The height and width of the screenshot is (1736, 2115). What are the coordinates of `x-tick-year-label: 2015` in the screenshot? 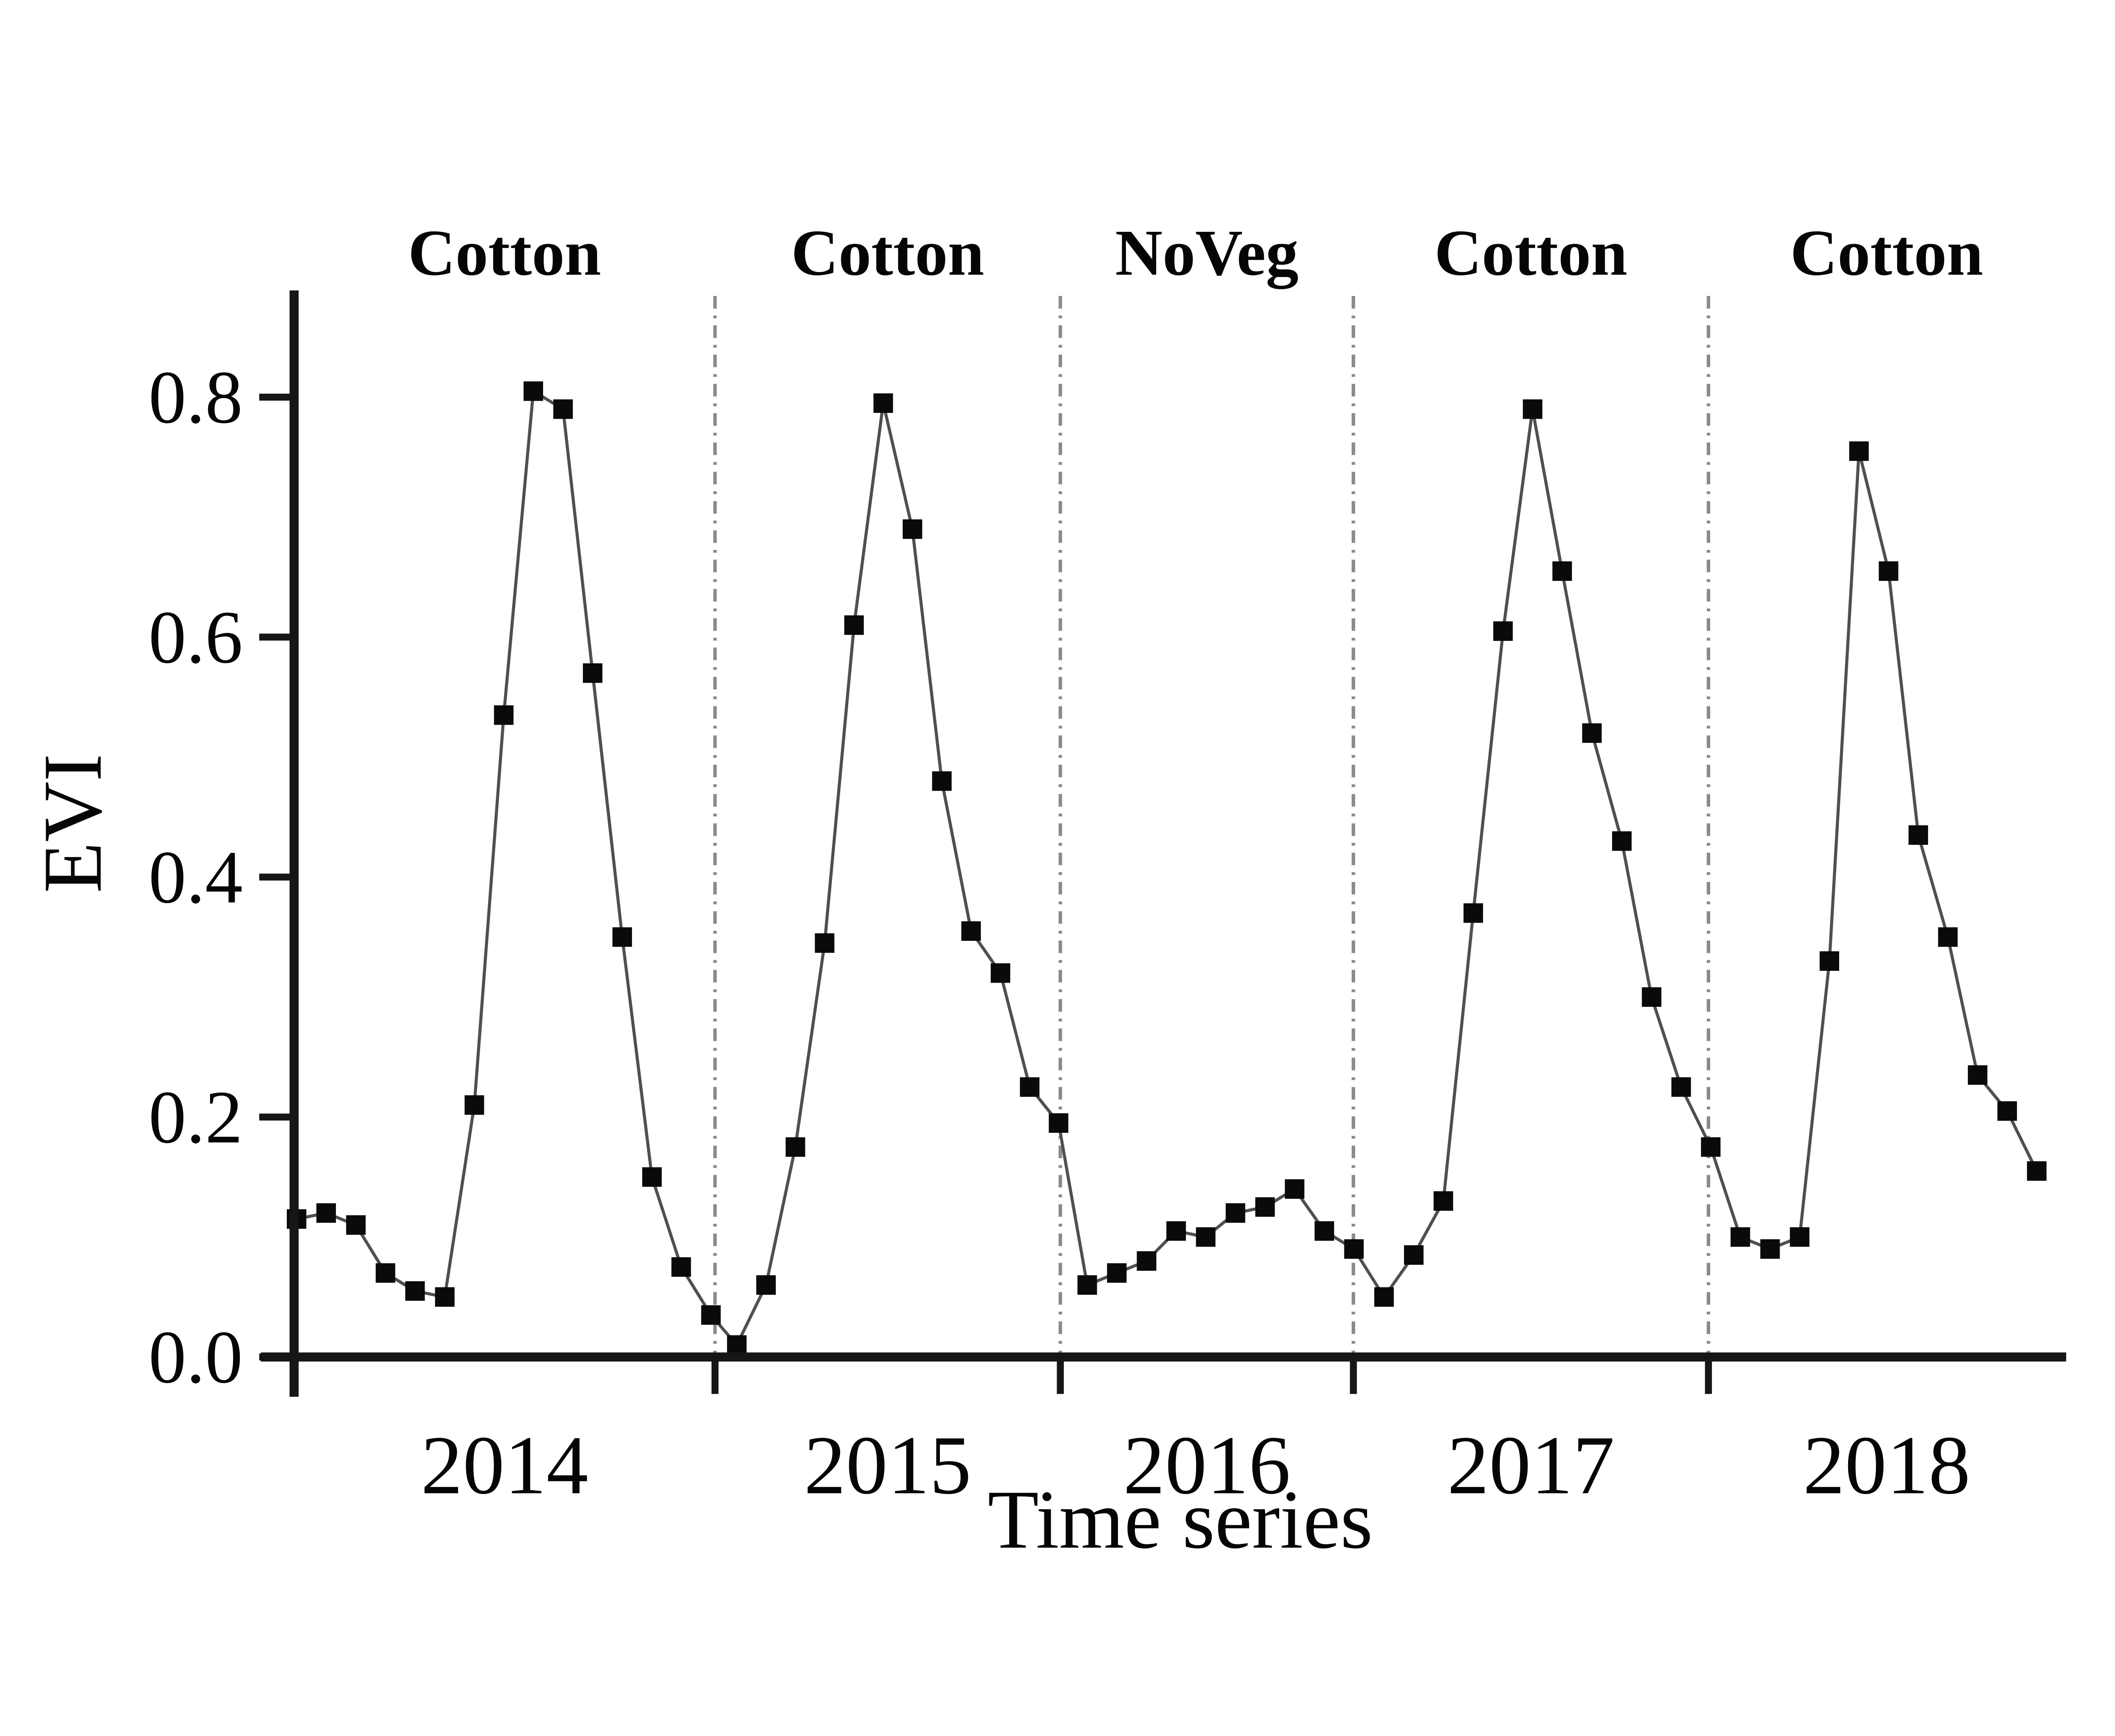 It's located at (888, 1465).